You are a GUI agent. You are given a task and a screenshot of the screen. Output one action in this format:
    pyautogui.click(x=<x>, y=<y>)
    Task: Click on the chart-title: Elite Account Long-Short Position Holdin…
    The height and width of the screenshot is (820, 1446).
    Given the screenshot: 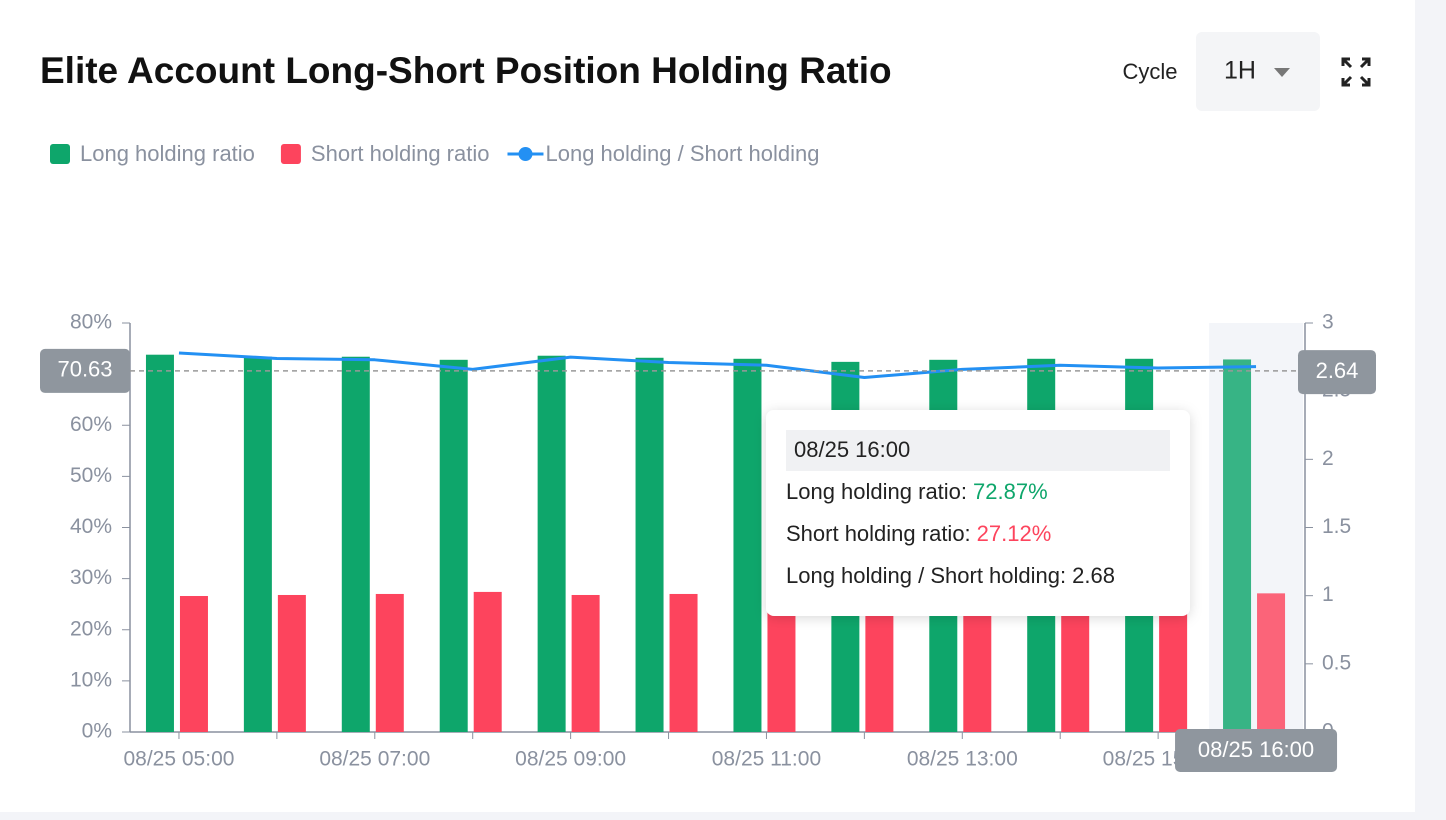 What is the action you would take?
    pyautogui.click(x=466, y=70)
    